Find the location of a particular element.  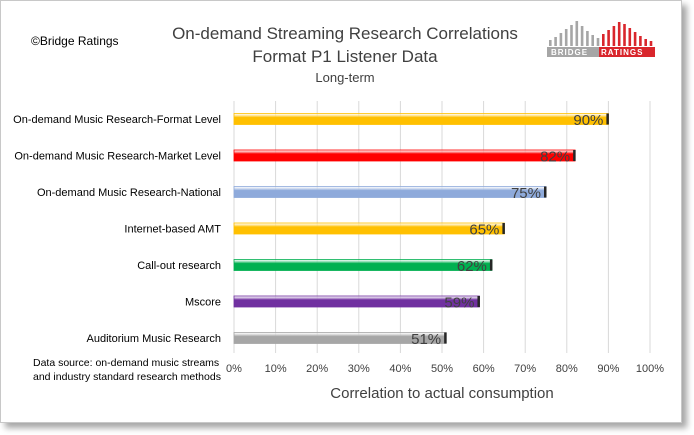

value-label: 59% is located at coordinates (459, 303).